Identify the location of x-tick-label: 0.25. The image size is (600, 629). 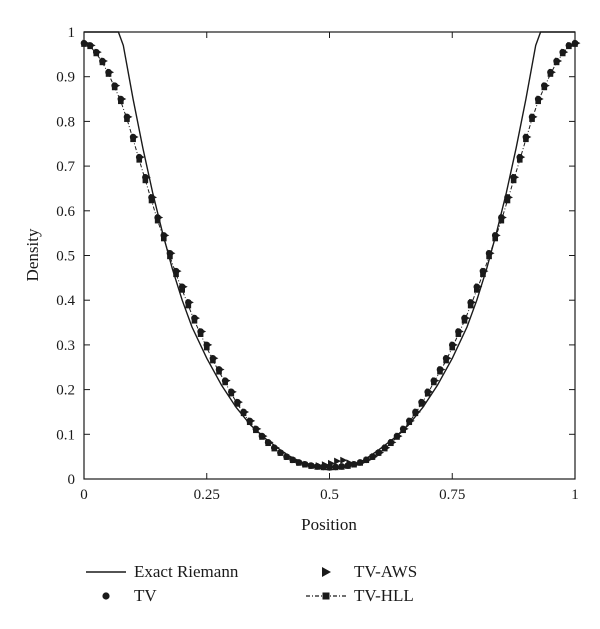
(207, 495).